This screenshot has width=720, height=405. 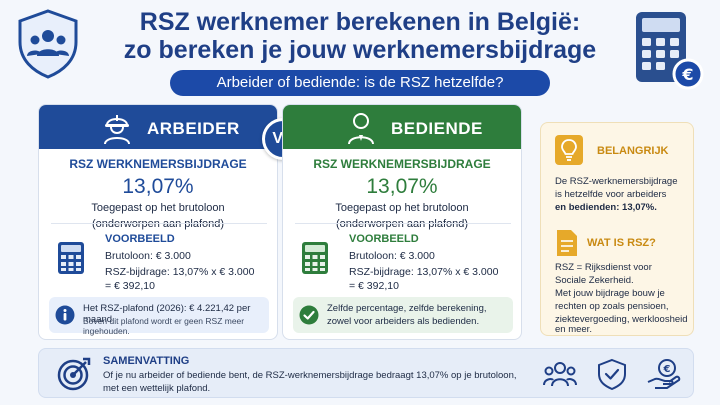 I want to click on bediende-section-title: RSZ WERKNEMERSBIJDRAGE, so click(x=402, y=164).